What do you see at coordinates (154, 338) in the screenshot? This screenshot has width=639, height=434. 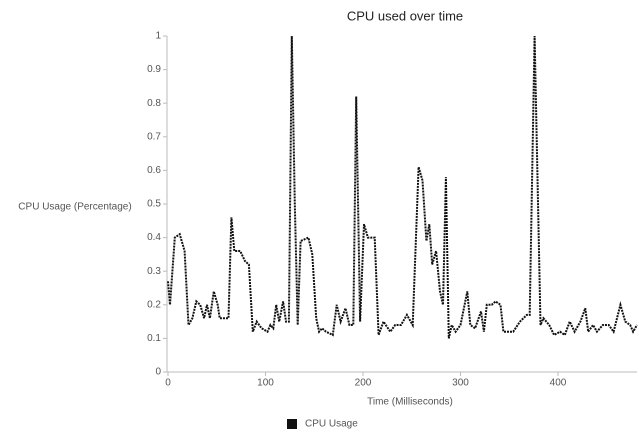 I see `y-tick-label: 0.1` at bounding box center [154, 338].